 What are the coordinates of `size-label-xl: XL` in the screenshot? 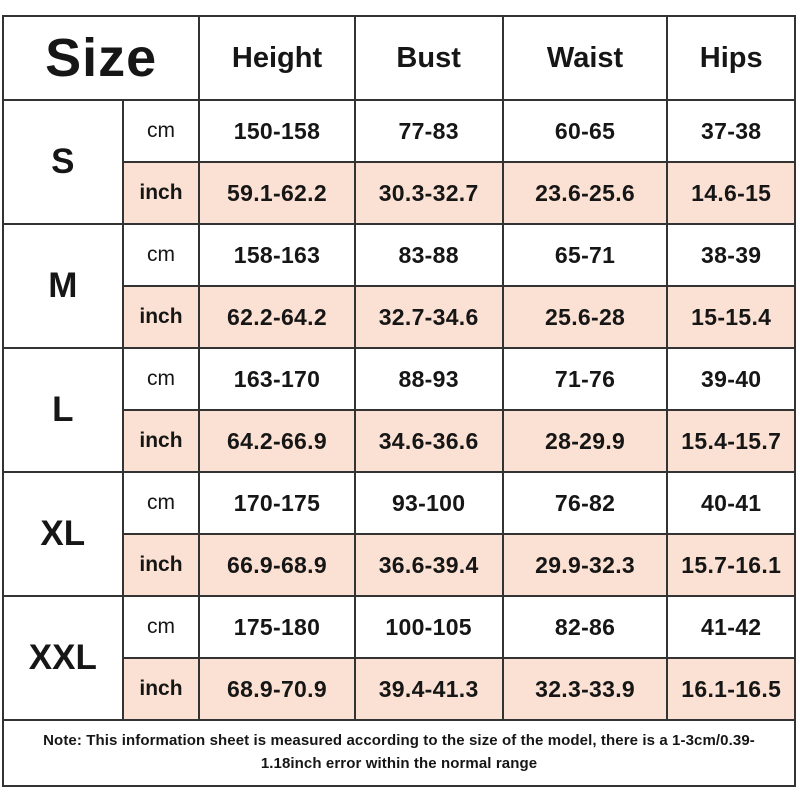 It's located at (63, 534).